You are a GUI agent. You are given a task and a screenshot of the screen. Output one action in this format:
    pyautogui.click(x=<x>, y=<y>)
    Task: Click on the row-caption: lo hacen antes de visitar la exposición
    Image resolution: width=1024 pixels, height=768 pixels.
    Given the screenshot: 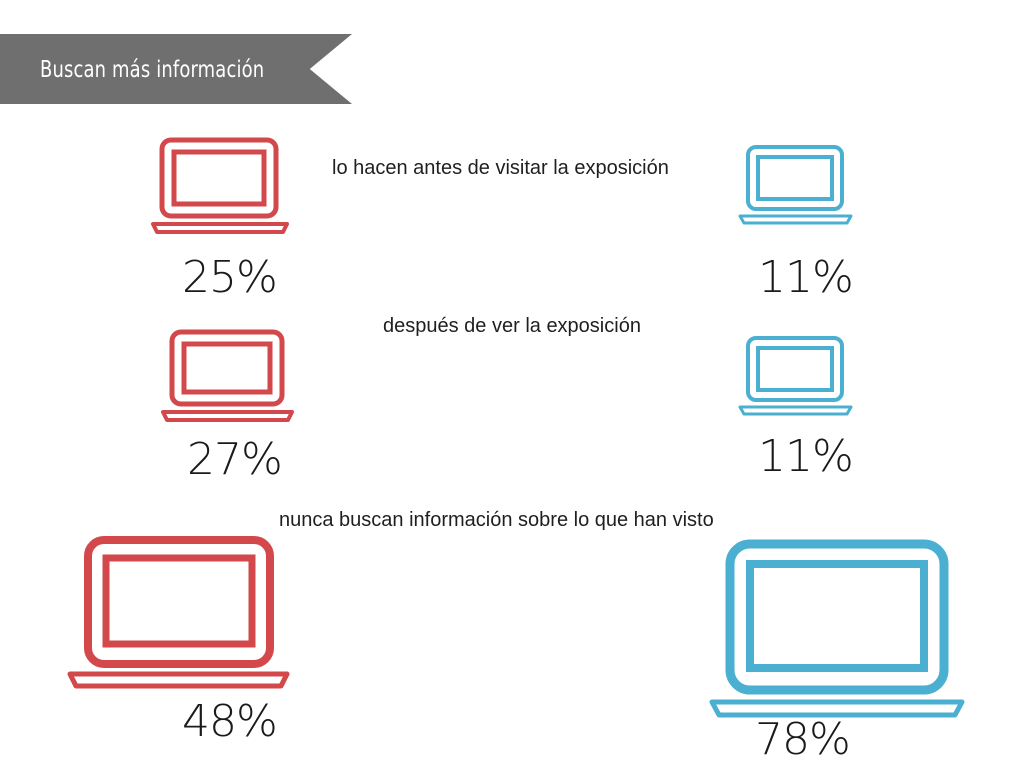 What is the action you would take?
    pyautogui.click(x=500, y=168)
    